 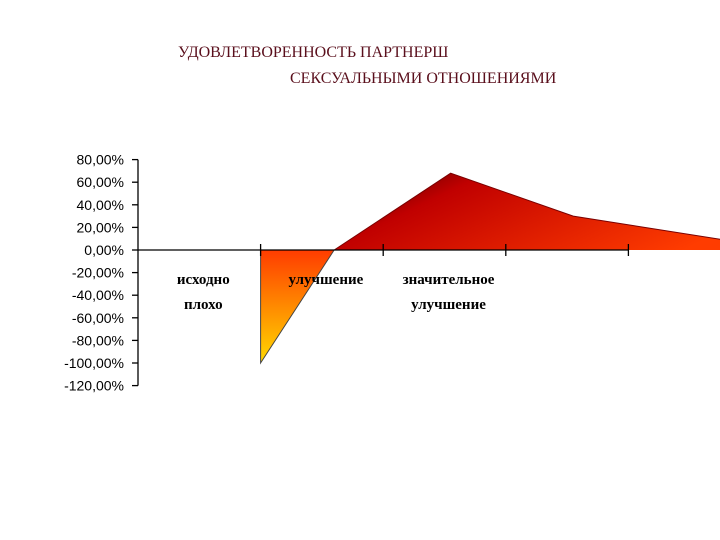 What do you see at coordinates (94, 363) in the screenshot?
I see `y-tick-label: -100,00%` at bounding box center [94, 363].